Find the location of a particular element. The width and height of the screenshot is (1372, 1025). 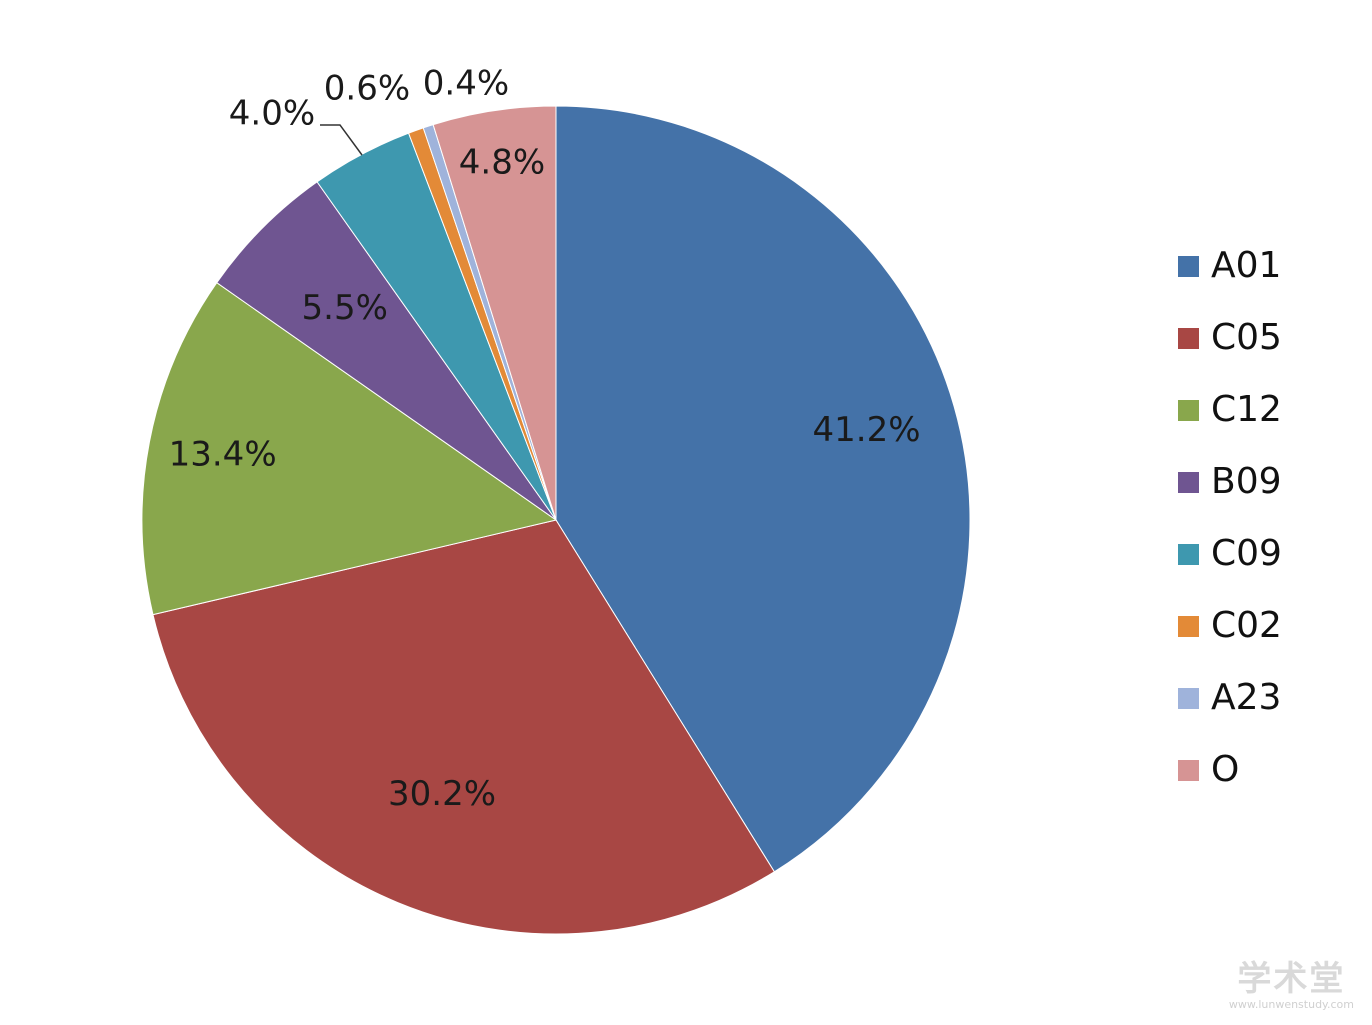

legend-label: C02 is located at coordinates (1246, 625).